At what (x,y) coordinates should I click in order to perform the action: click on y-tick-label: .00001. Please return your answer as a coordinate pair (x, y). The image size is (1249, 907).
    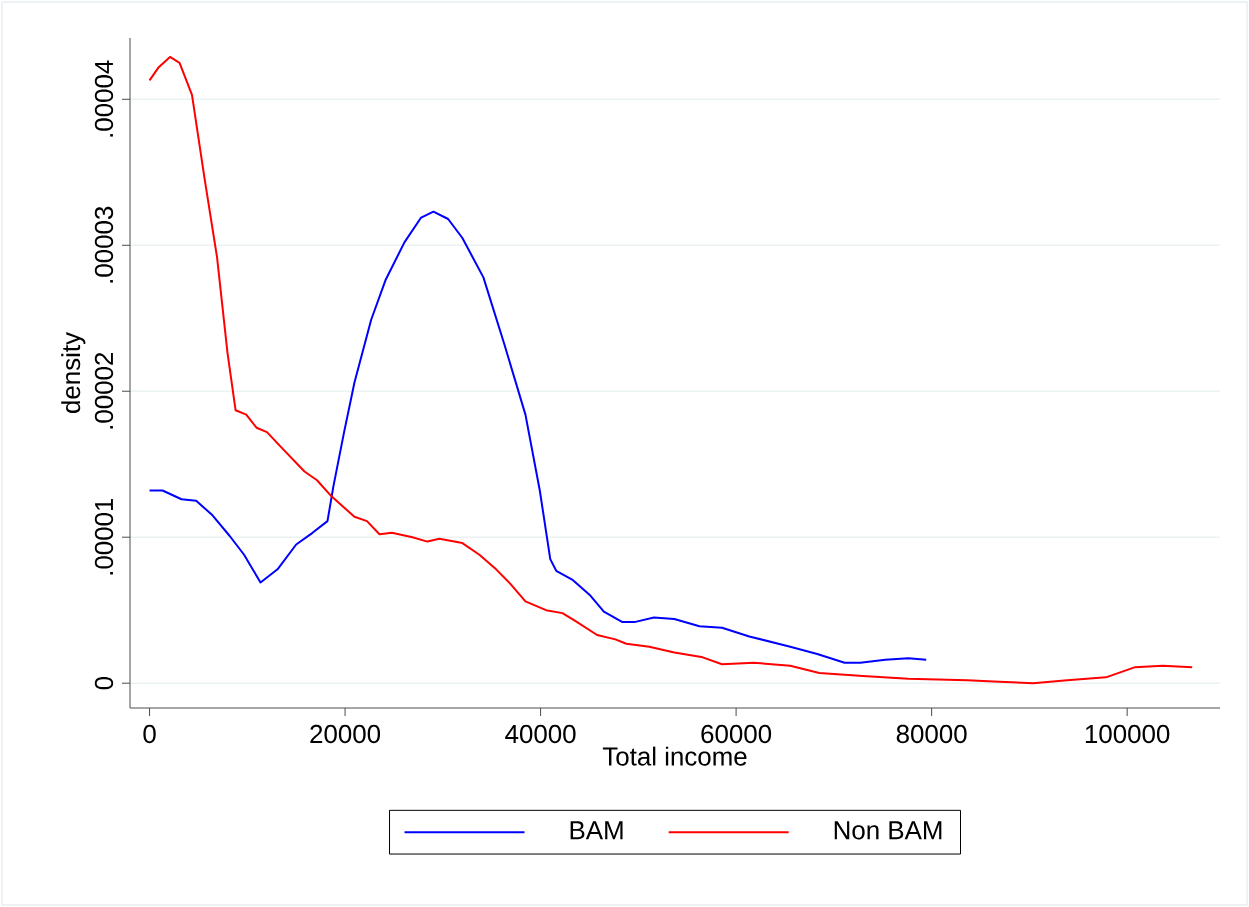
    Looking at the image, I should click on (104, 536).